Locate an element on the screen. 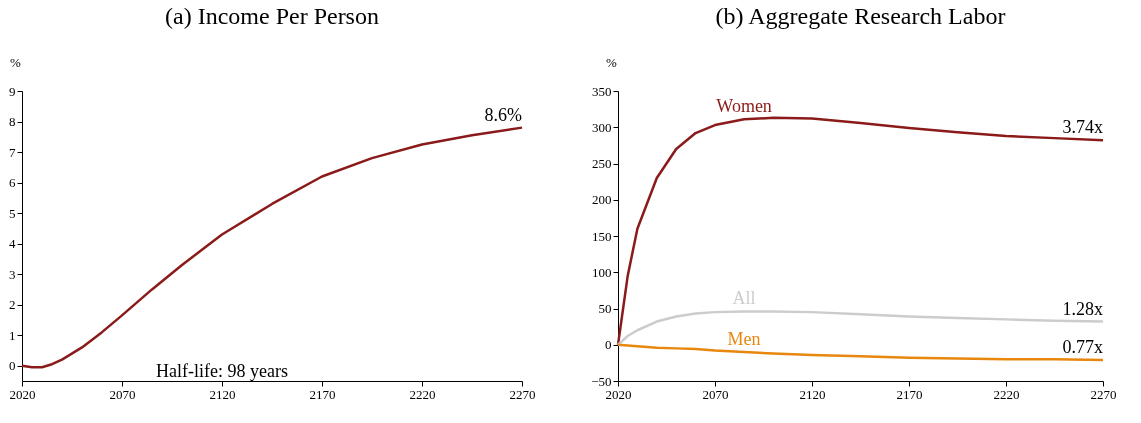 The image size is (1141, 423). y-tick-label: 1 is located at coordinates (12, 335).